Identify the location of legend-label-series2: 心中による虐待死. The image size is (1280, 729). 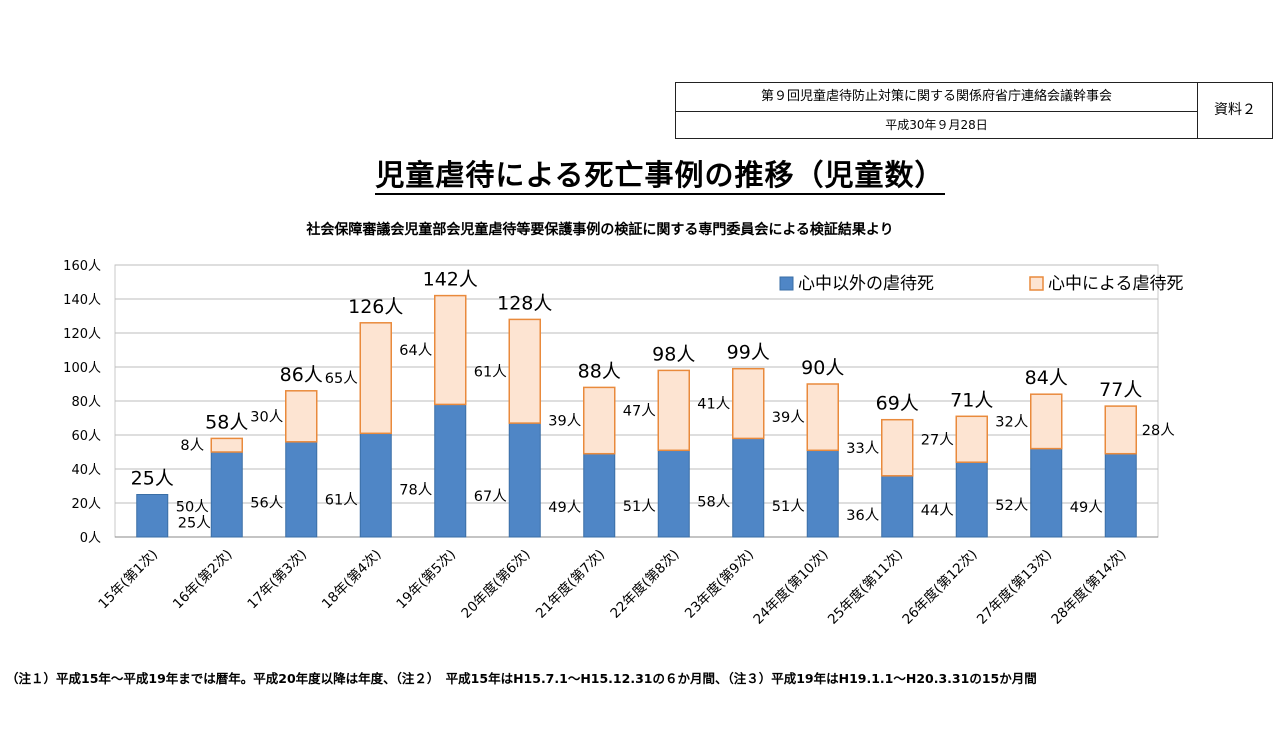
(1116, 284).